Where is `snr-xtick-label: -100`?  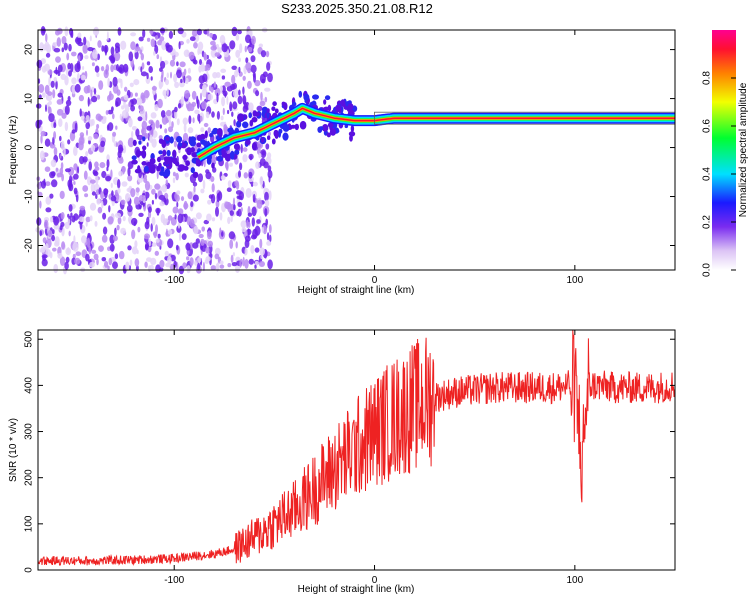
snr-xtick-label: -100 is located at coordinates (174, 580).